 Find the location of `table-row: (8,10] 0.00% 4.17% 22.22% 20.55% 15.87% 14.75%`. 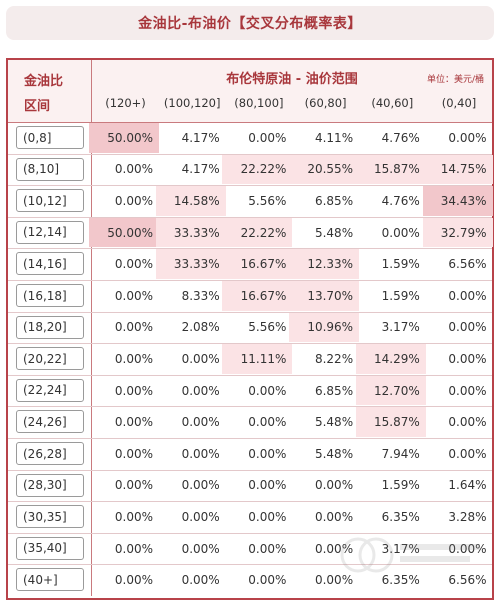

table-row: (8,10] 0.00% 4.17% 22.22% 20.55% 15.87% 14.75% is located at coordinates (250, 169).